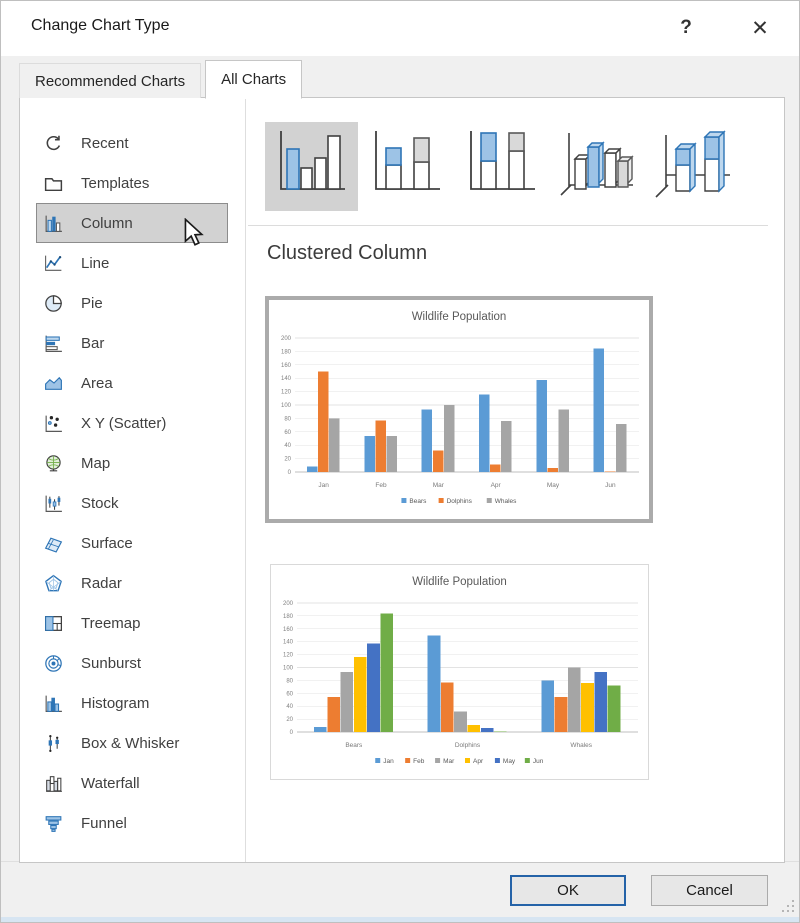  What do you see at coordinates (101, 583) in the screenshot?
I see `sidebar-item-label: Radar` at bounding box center [101, 583].